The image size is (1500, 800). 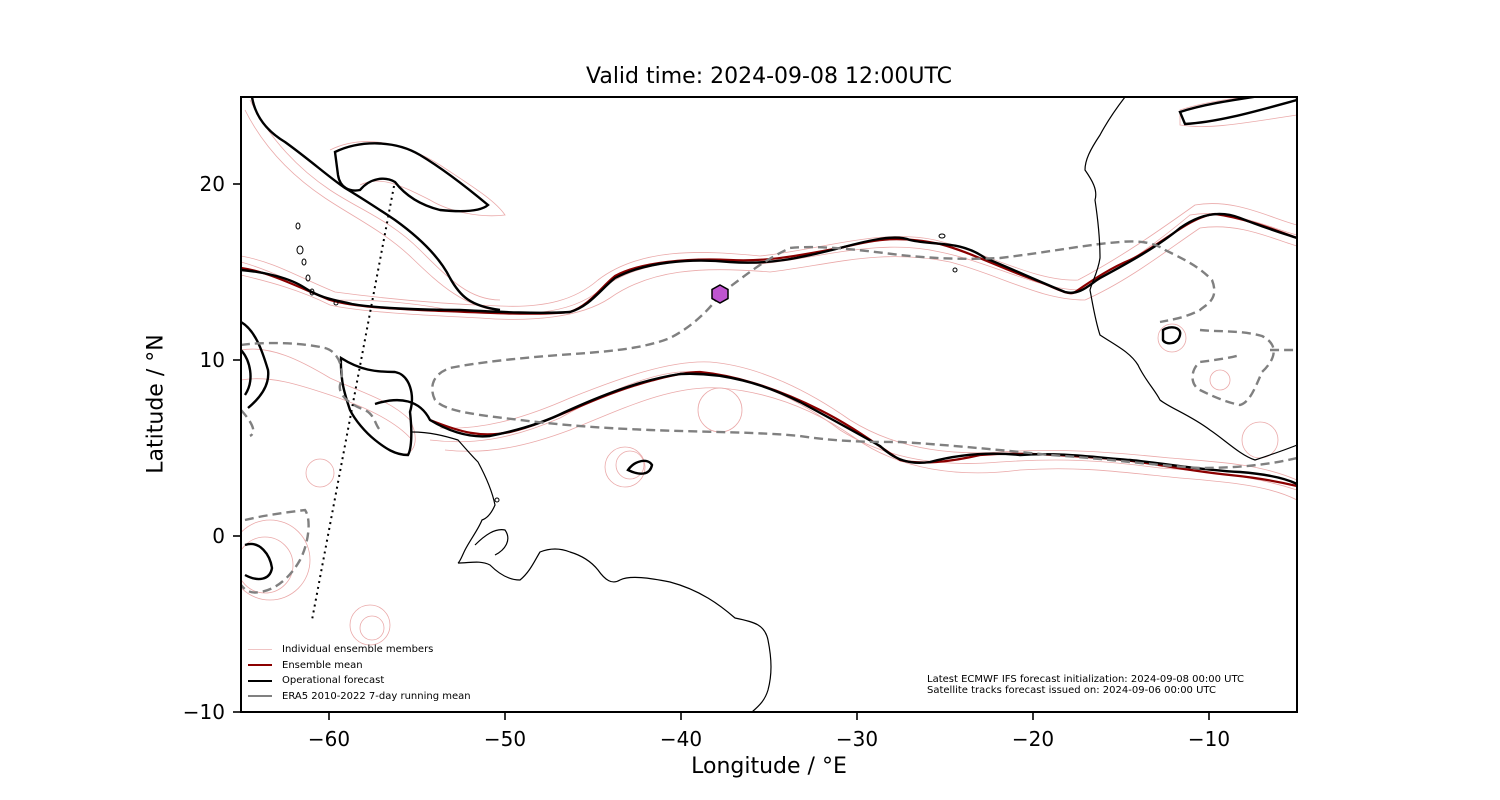 I want to click on legend-swatch-era5, so click(x=260, y=696).